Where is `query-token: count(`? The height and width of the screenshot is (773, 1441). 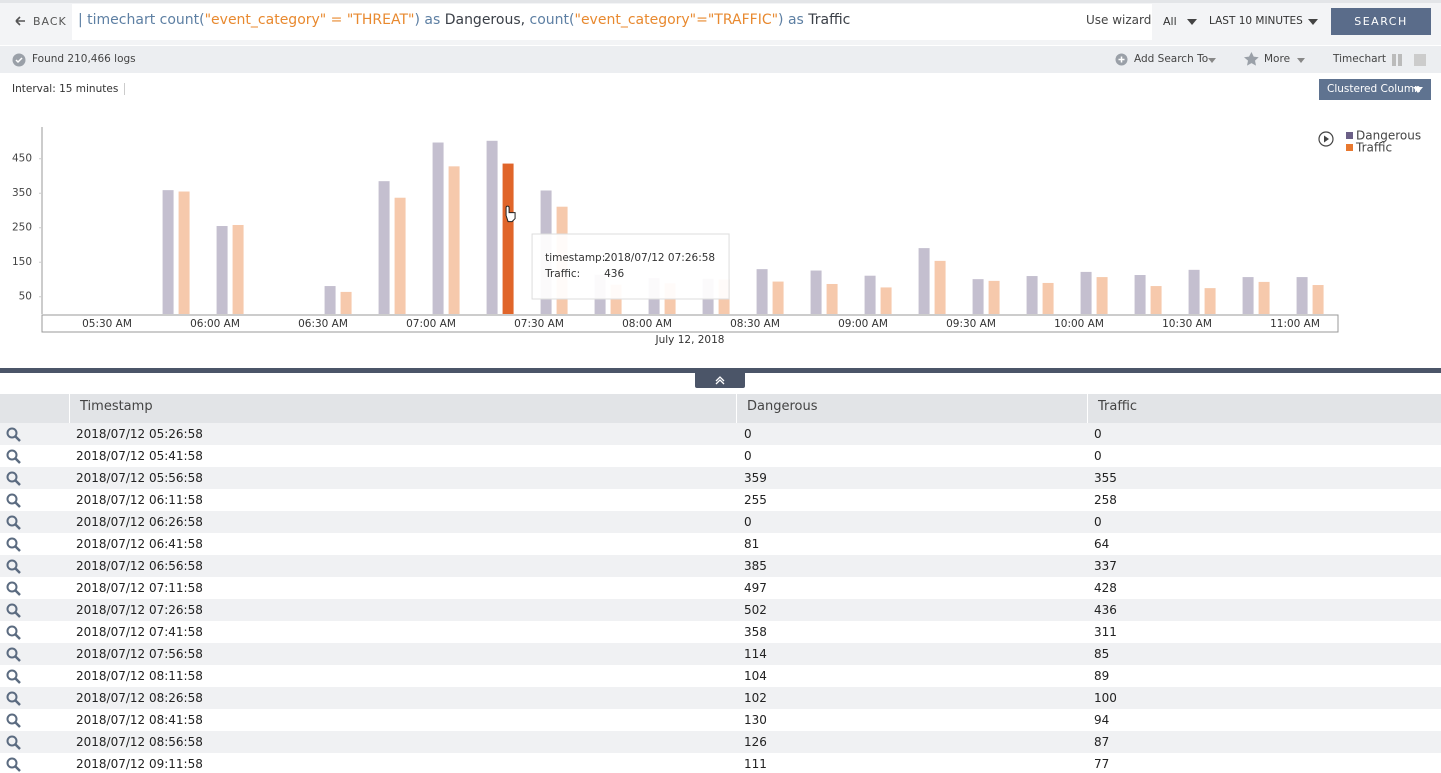 query-token: count( is located at coordinates (552, 20).